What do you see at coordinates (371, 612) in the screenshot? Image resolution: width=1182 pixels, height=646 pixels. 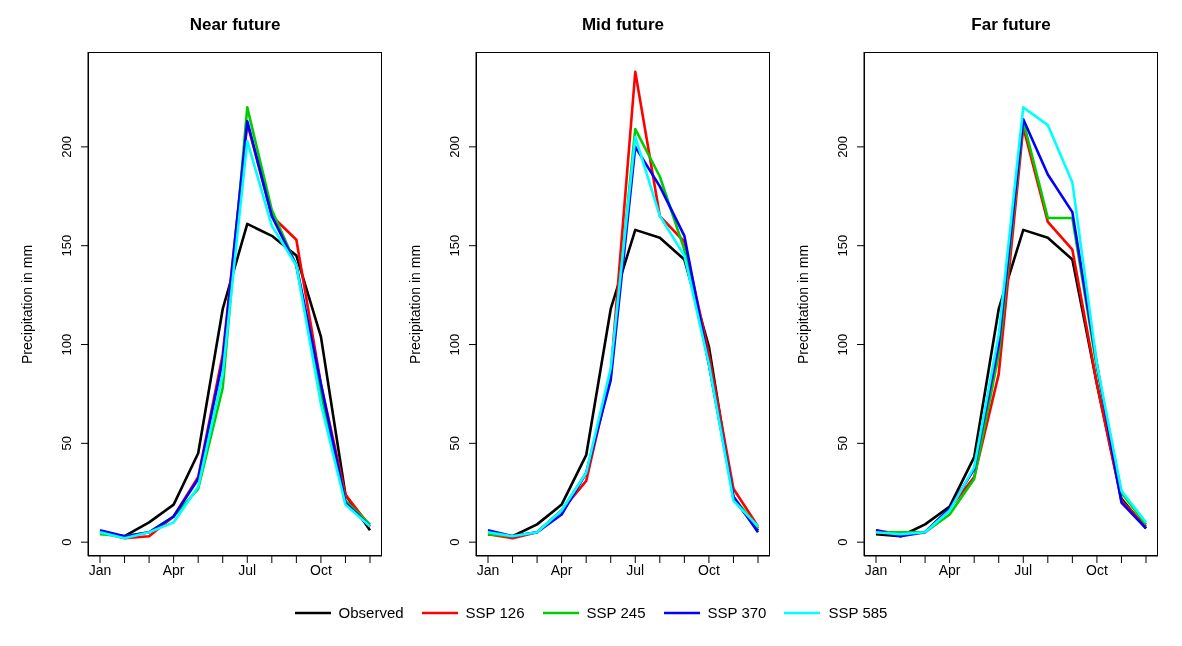 I see `legend-label: Observed` at bounding box center [371, 612].